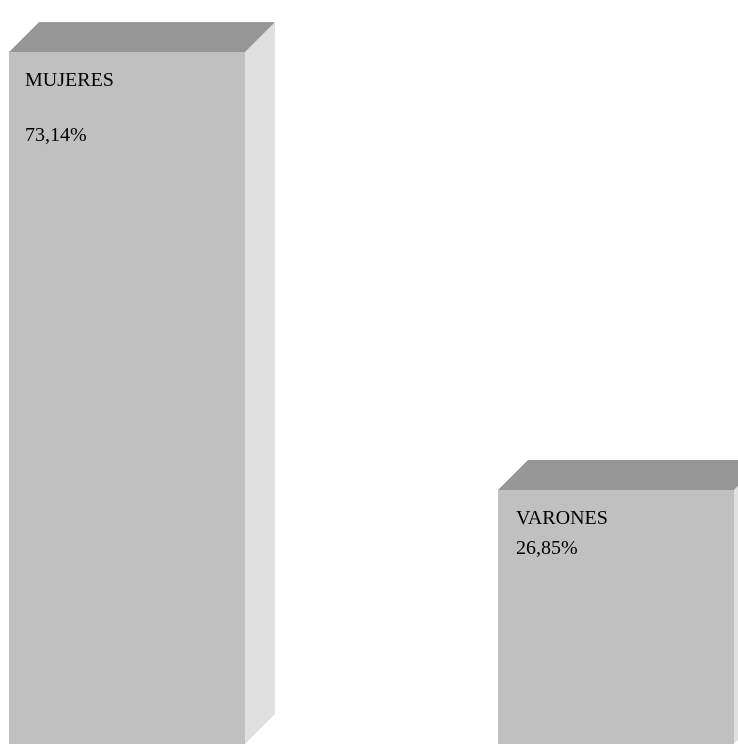 The height and width of the screenshot is (749, 738). I want to click on bar-side-mujeres, so click(260, 383).